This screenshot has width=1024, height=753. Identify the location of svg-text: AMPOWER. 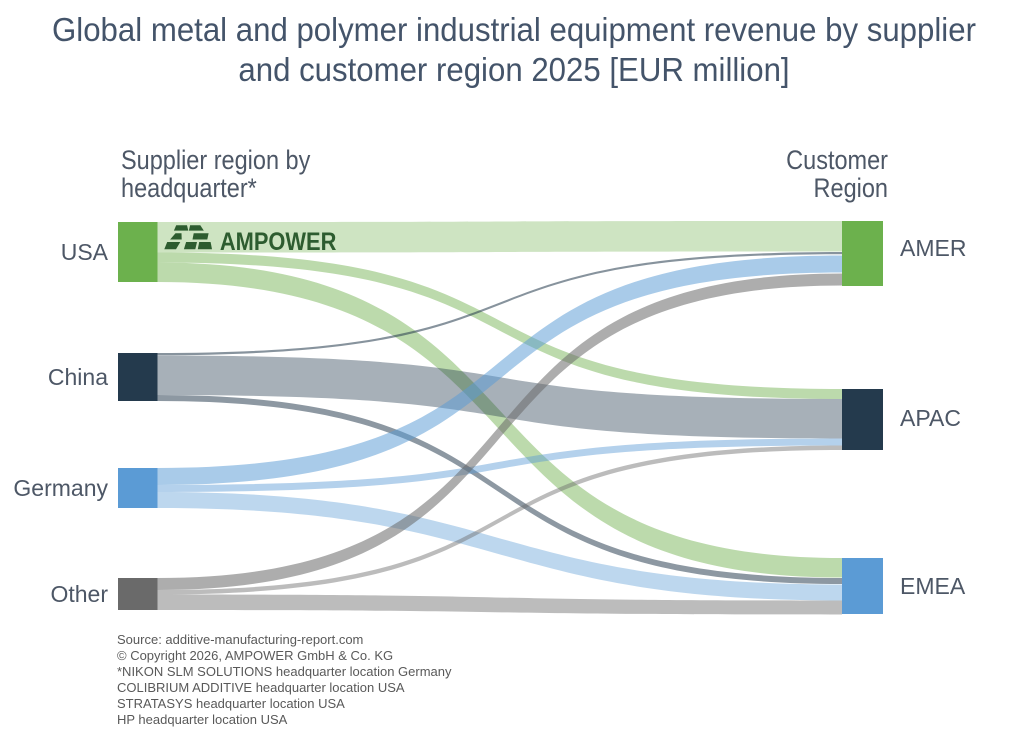
(278, 242).